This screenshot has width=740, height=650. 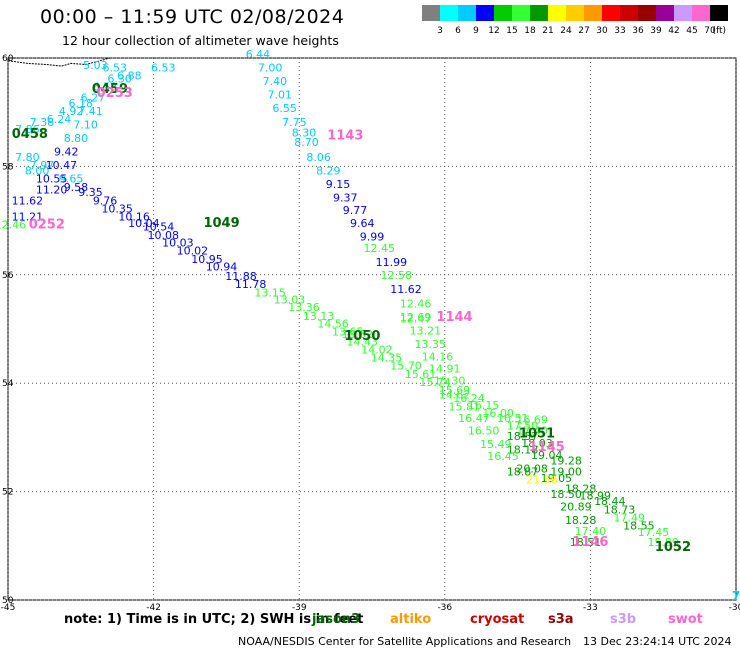 I want to click on wave-height-value: 10.47, so click(x=62, y=165).